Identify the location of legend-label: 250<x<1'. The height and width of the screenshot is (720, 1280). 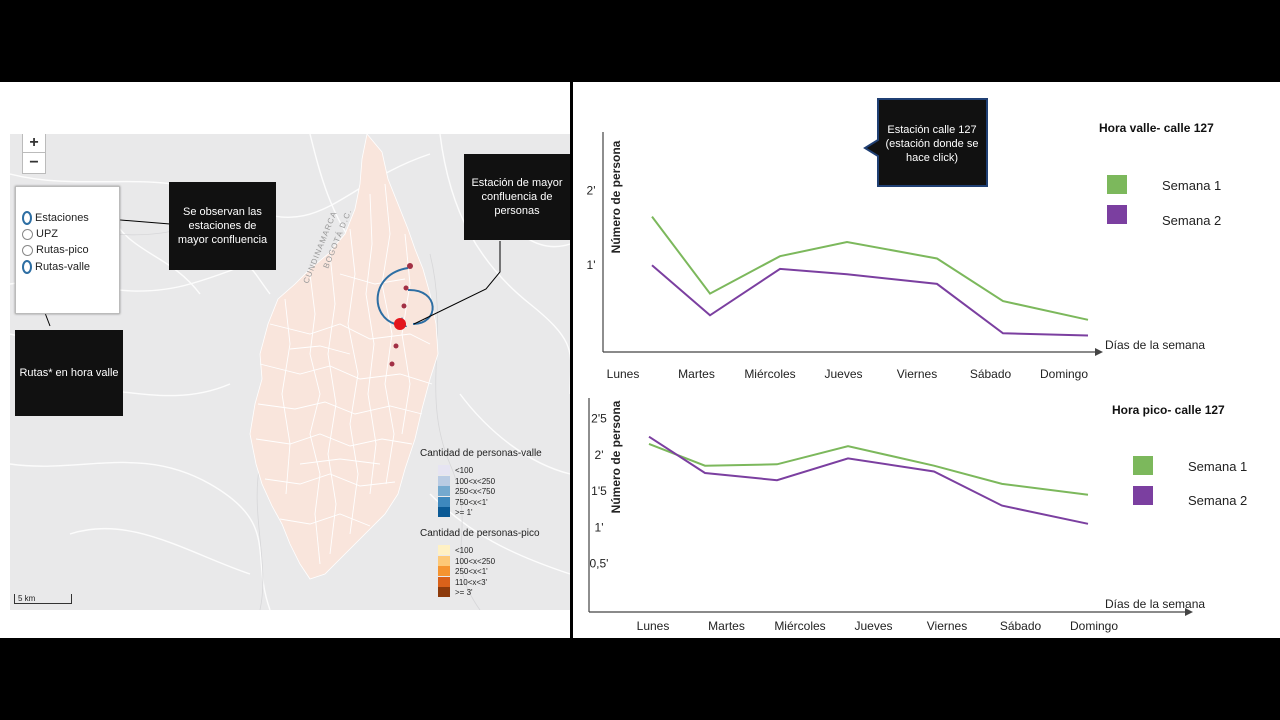
(471, 571).